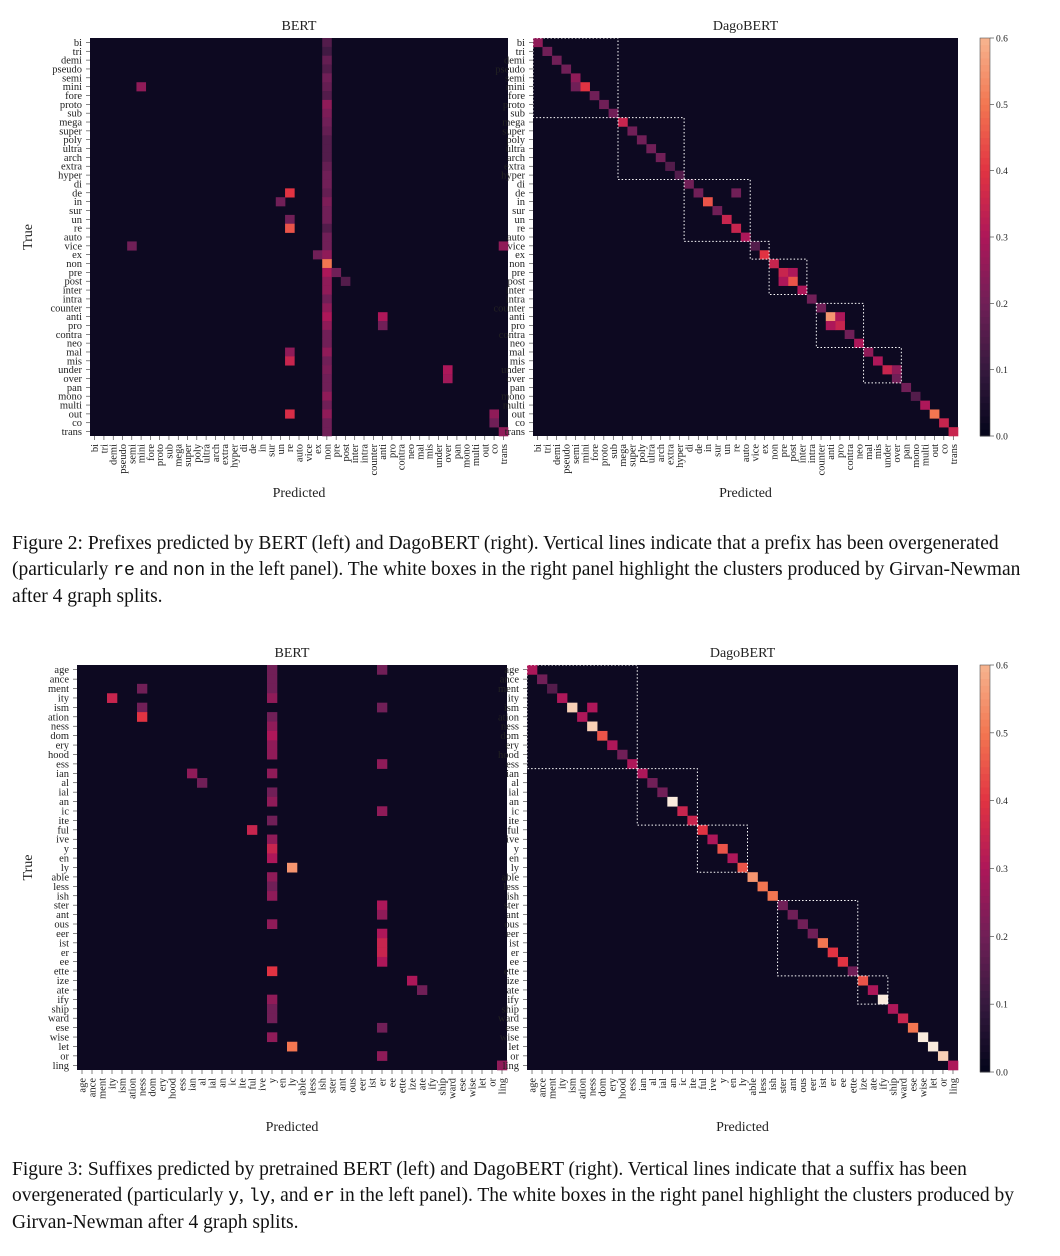  What do you see at coordinates (443, 1087) in the screenshot?
I see `x-tick-label: ship` at bounding box center [443, 1087].